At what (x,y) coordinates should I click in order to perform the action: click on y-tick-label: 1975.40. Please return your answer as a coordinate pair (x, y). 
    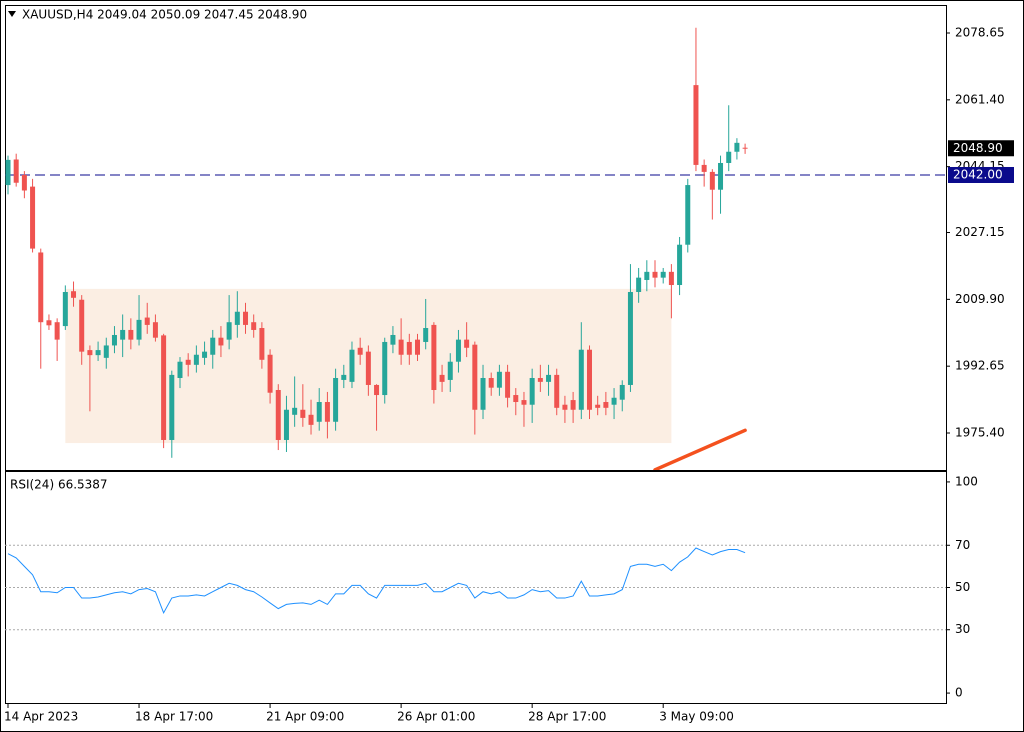
    Looking at the image, I should click on (980, 433).